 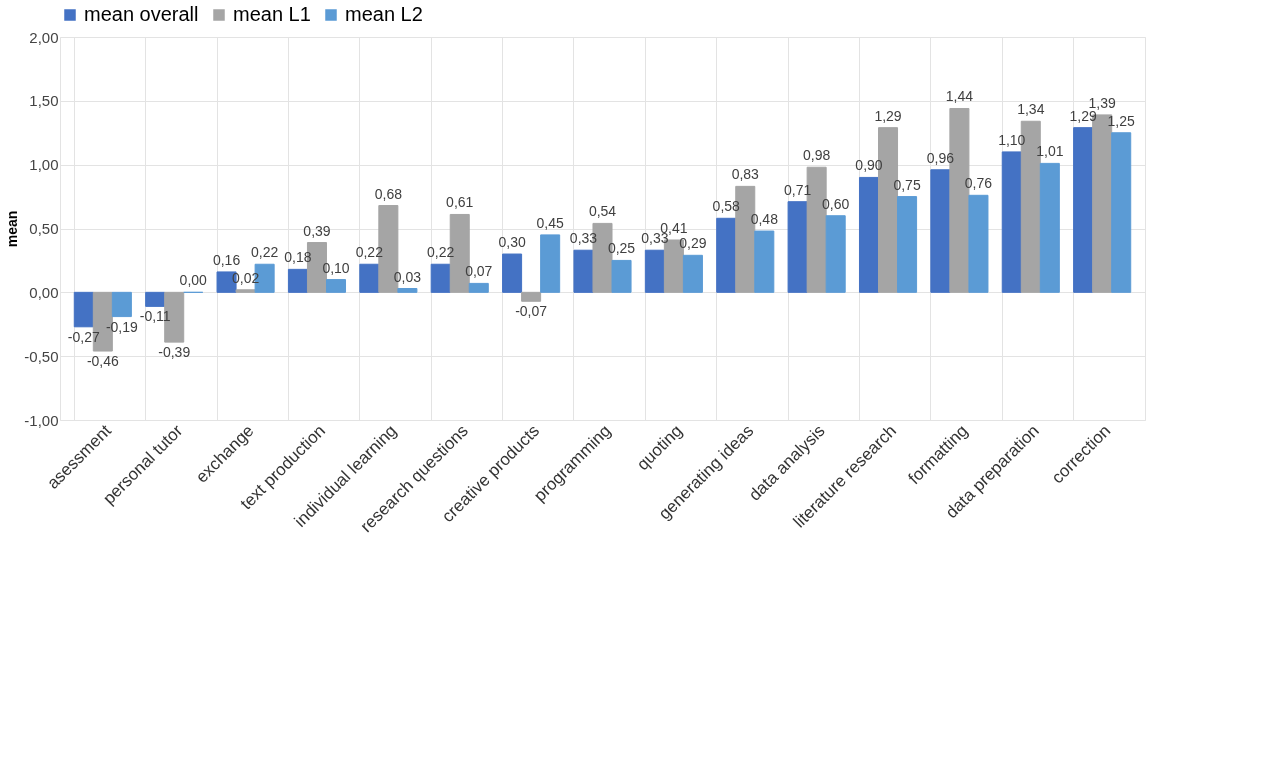 What do you see at coordinates (726, 206) in the screenshot?
I see `data-label: 0,58` at bounding box center [726, 206].